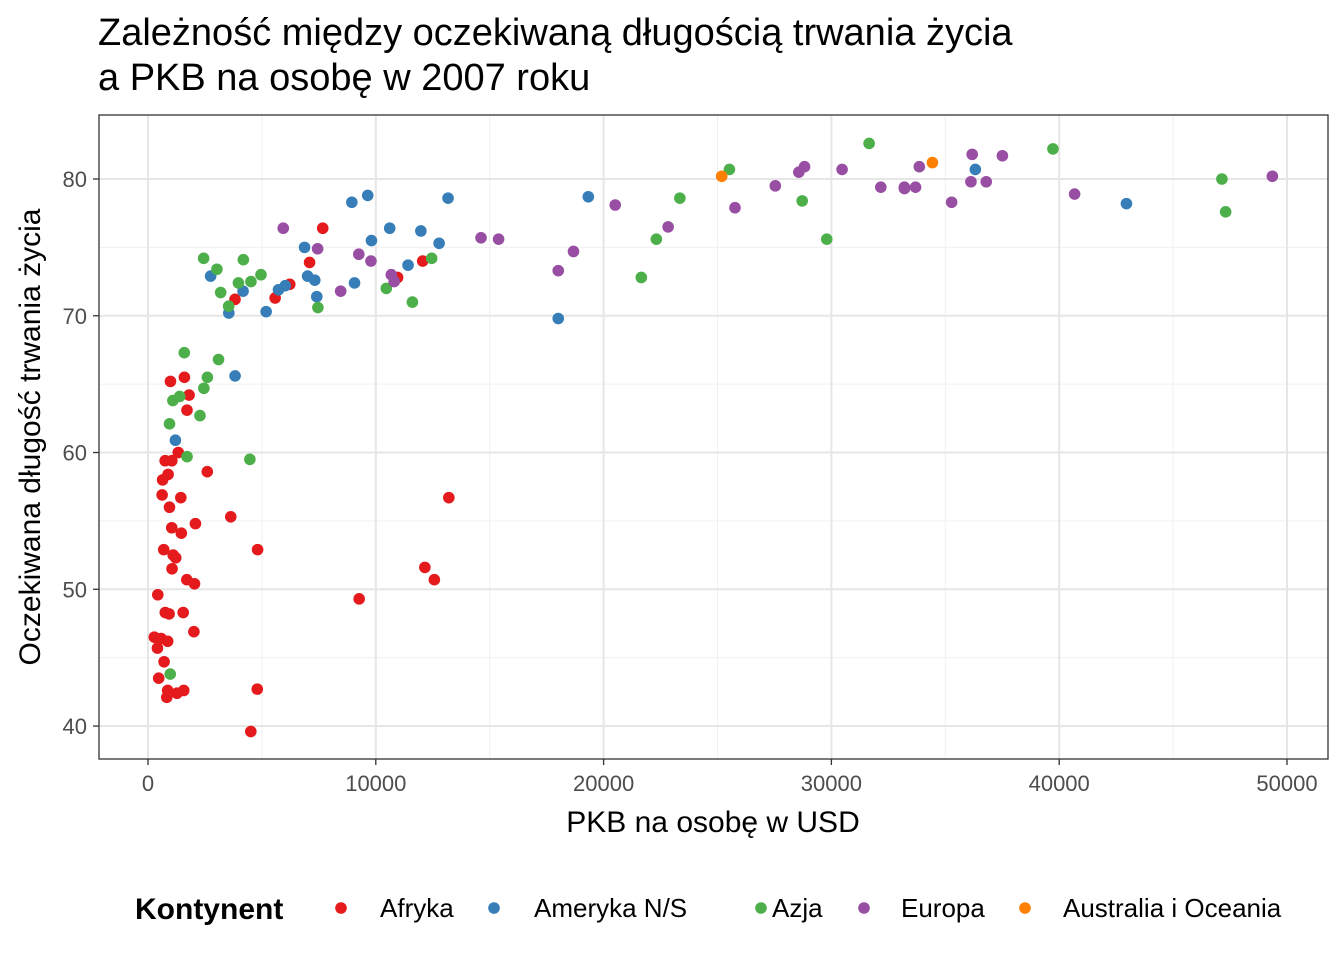 This screenshot has height=960, width=1344. Describe the element at coordinates (417, 908) in the screenshot. I see `legend-label: Afryka` at that location.